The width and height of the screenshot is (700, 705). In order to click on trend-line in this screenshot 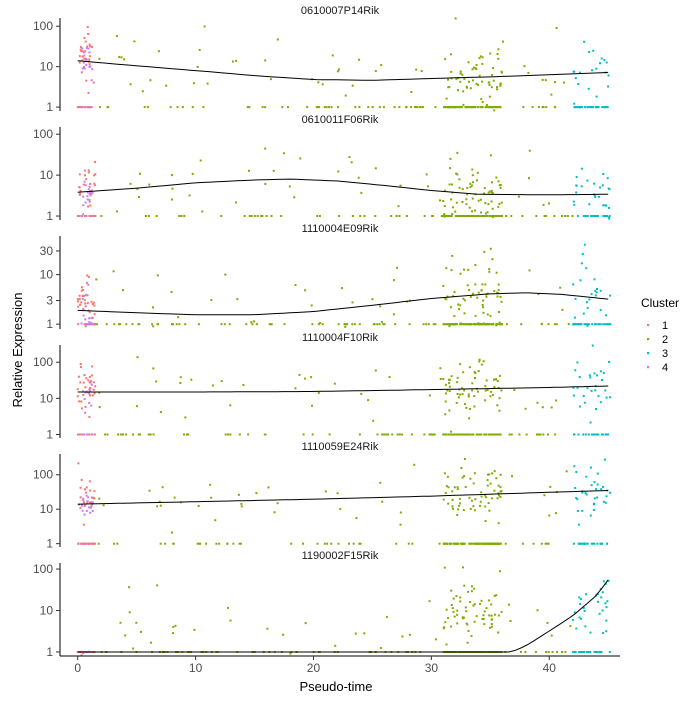, I will do `click(343, 304)`.